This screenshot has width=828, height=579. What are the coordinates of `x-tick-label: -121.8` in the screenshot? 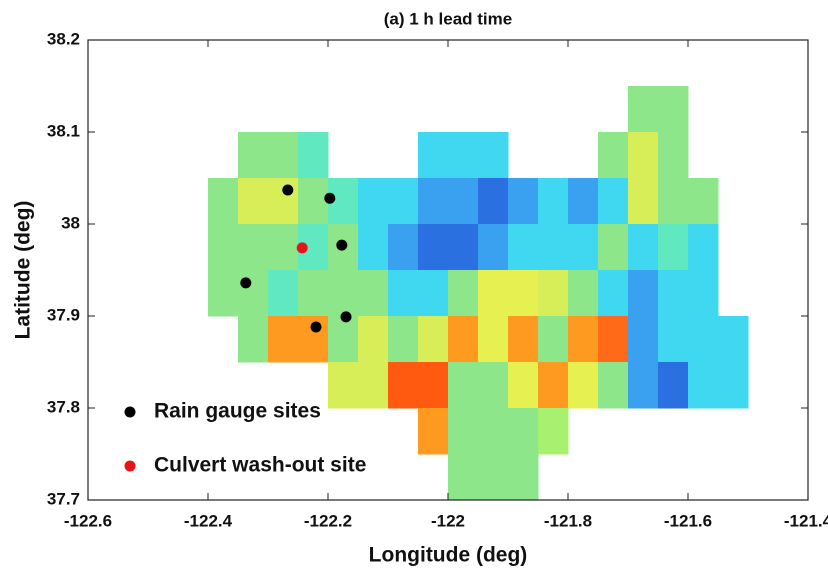 It's located at (568, 520).